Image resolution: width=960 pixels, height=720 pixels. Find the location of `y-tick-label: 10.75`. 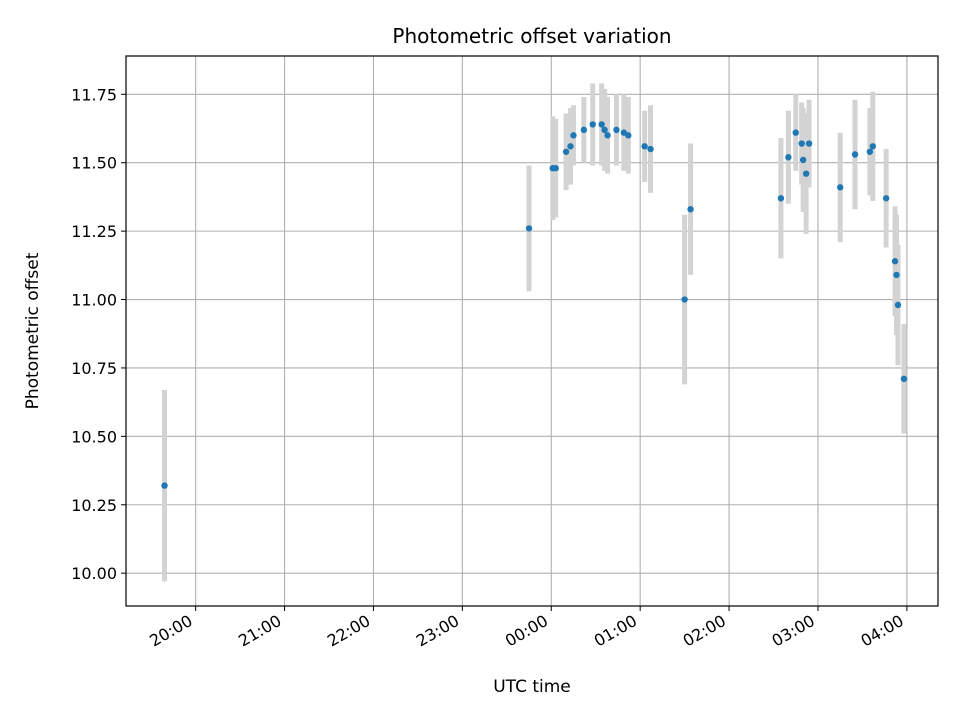

y-tick-label: 10.75 is located at coordinates (94, 368).